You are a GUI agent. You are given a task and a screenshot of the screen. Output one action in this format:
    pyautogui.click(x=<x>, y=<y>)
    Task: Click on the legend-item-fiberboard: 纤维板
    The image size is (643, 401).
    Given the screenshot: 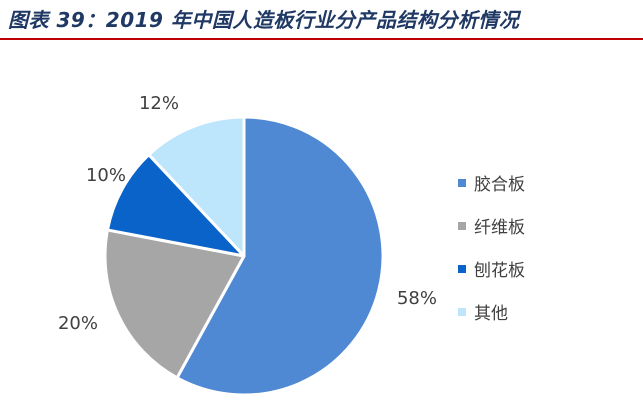 What is the action you would take?
    pyautogui.click(x=491, y=225)
    